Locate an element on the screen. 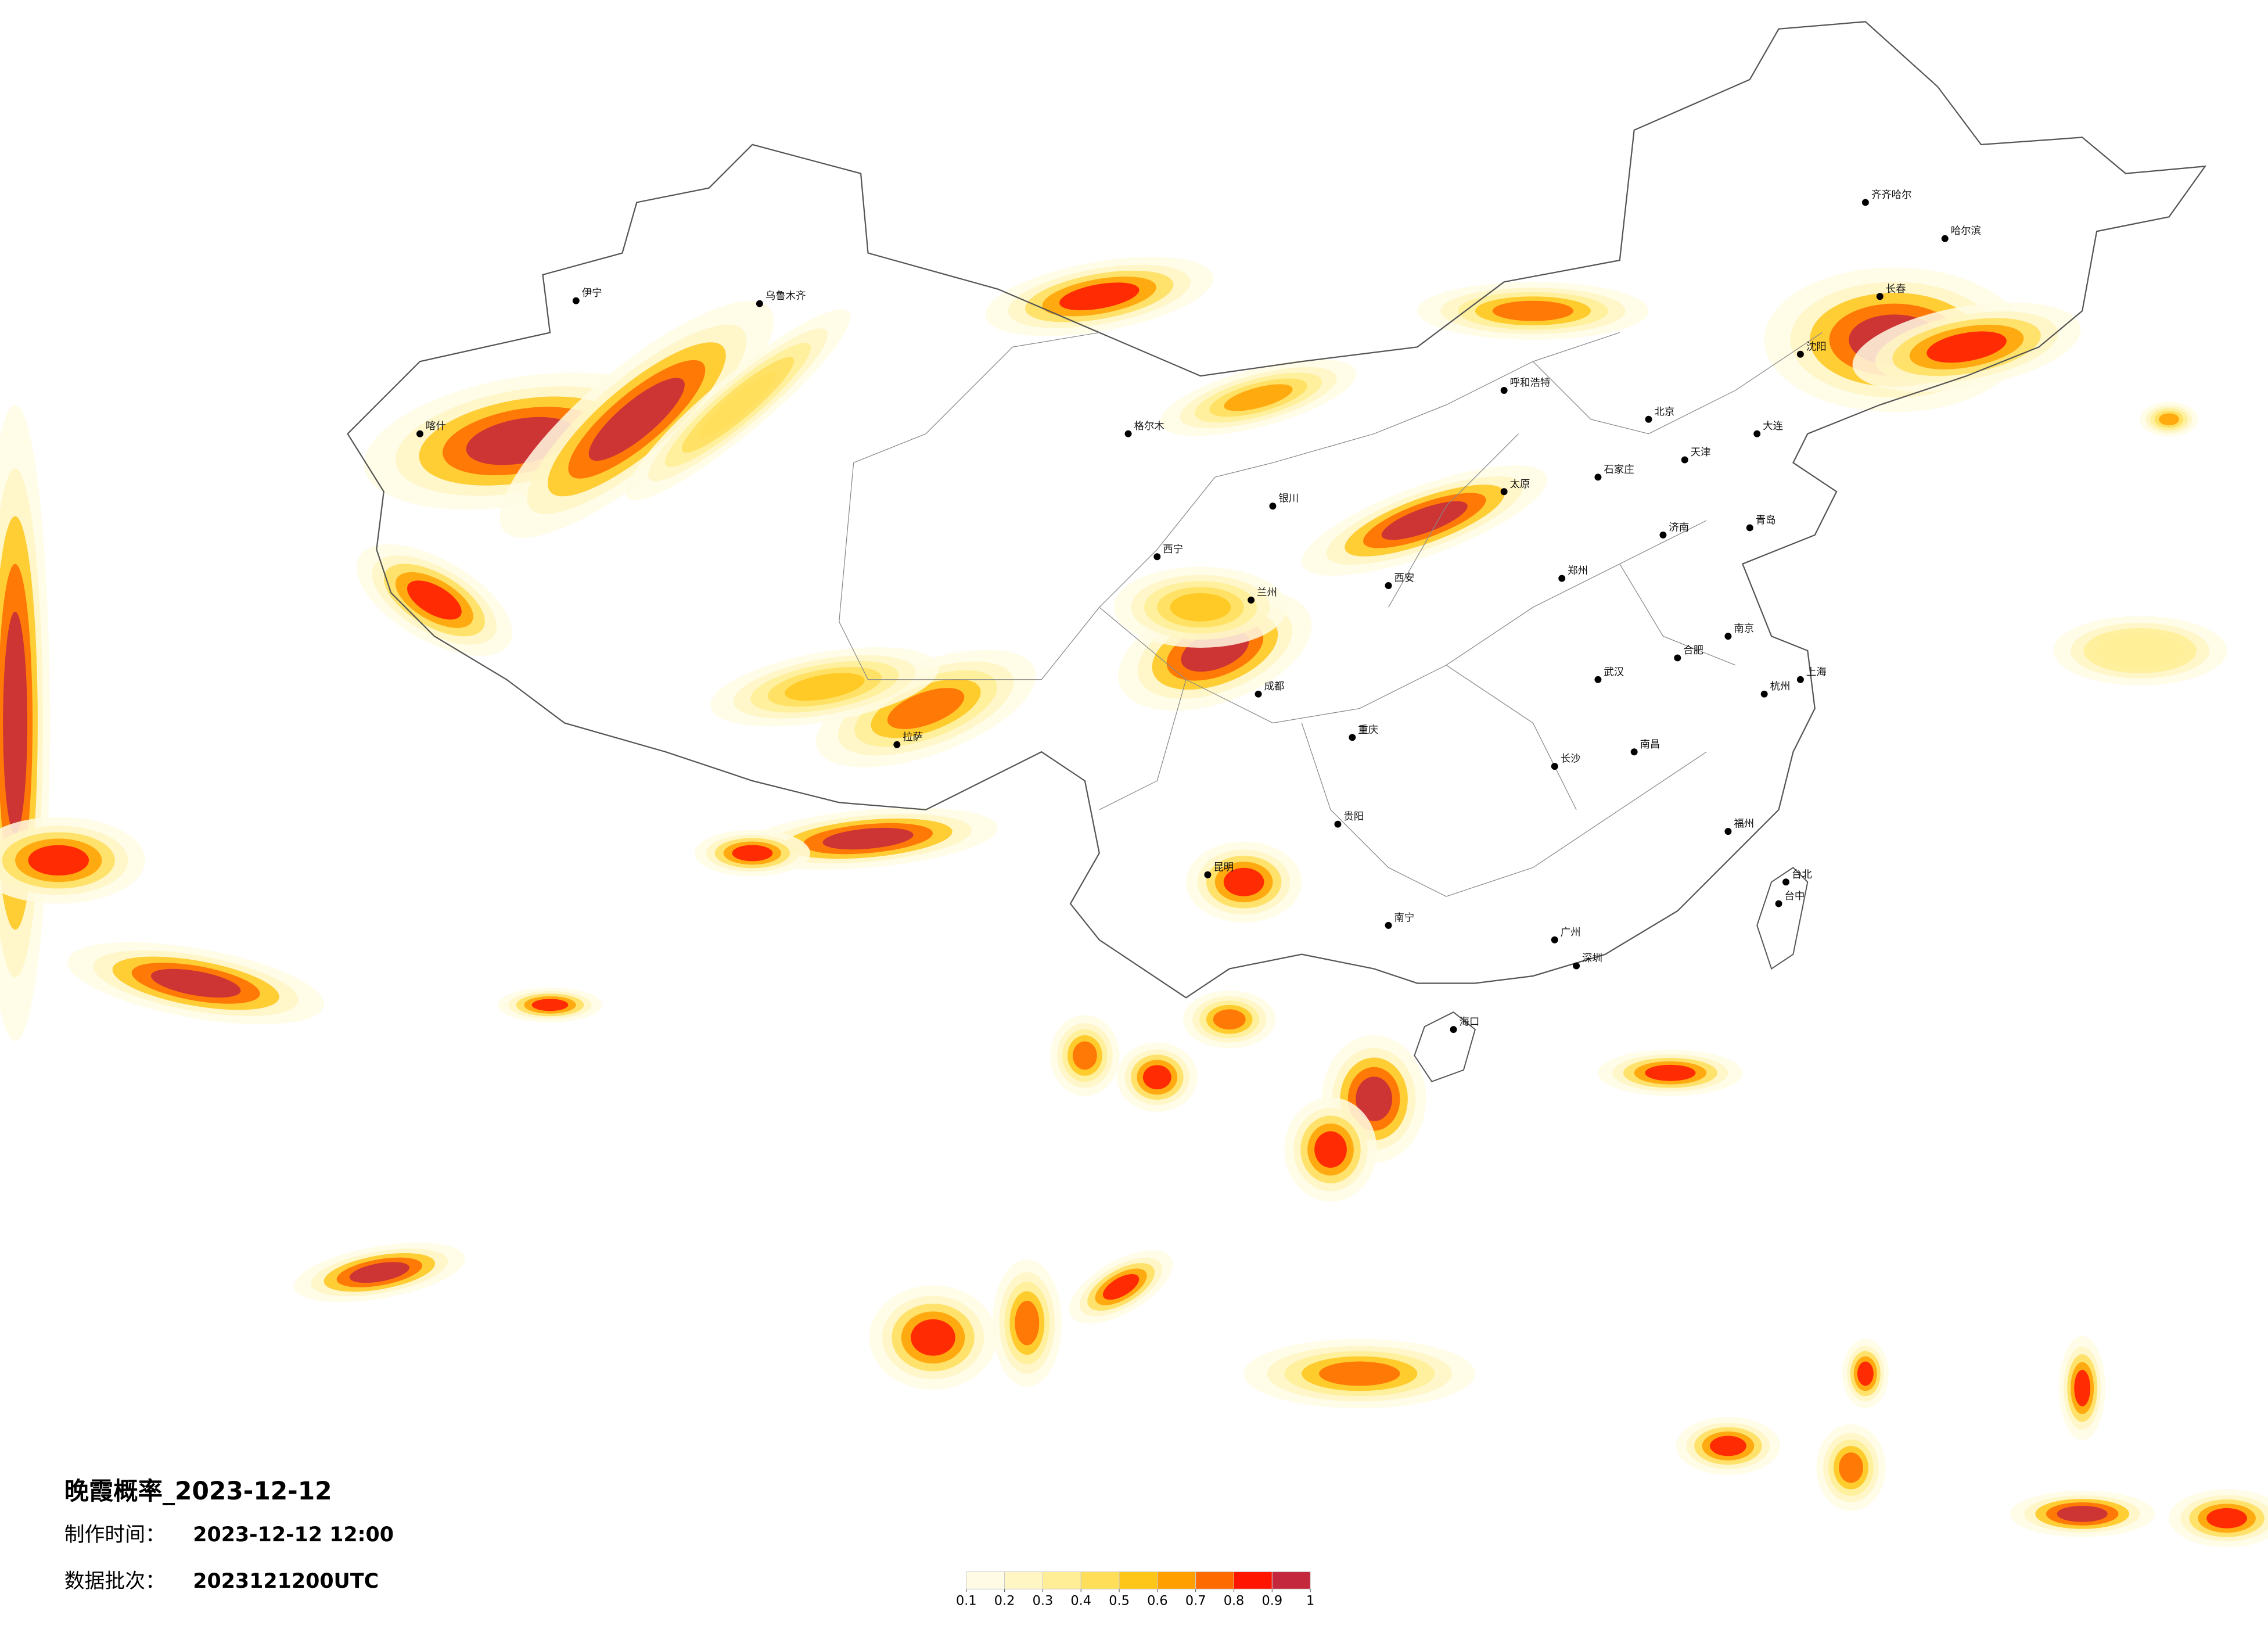 This screenshot has height=1629, width=2268. city-label: 合肥 is located at coordinates (1693, 651).